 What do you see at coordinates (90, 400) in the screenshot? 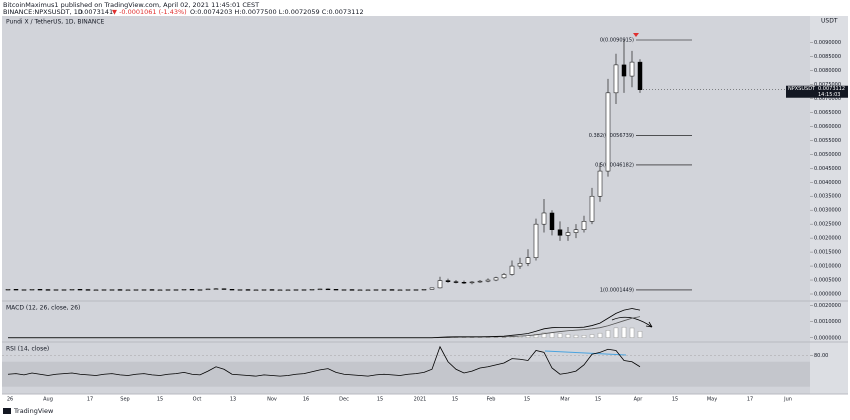
I see `x-tick-label: 17` at bounding box center [90, 400].